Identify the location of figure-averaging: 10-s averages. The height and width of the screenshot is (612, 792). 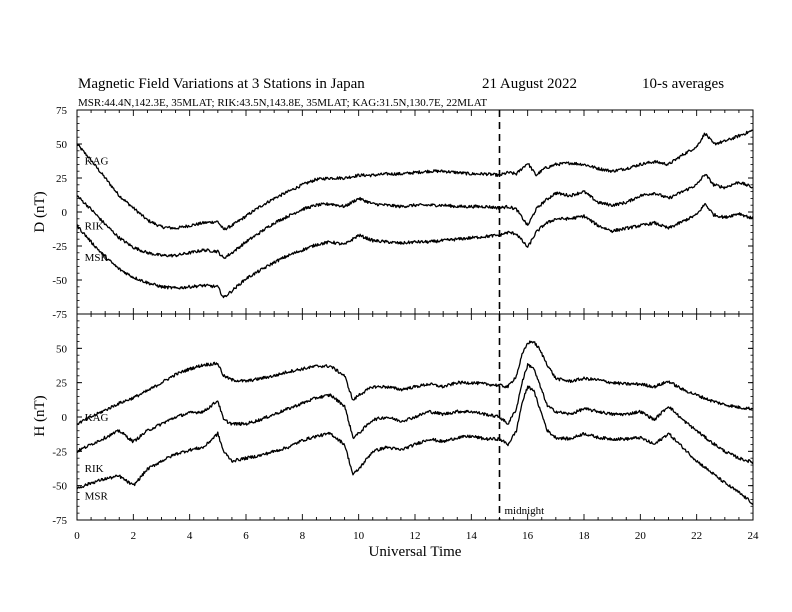
(683, 84).